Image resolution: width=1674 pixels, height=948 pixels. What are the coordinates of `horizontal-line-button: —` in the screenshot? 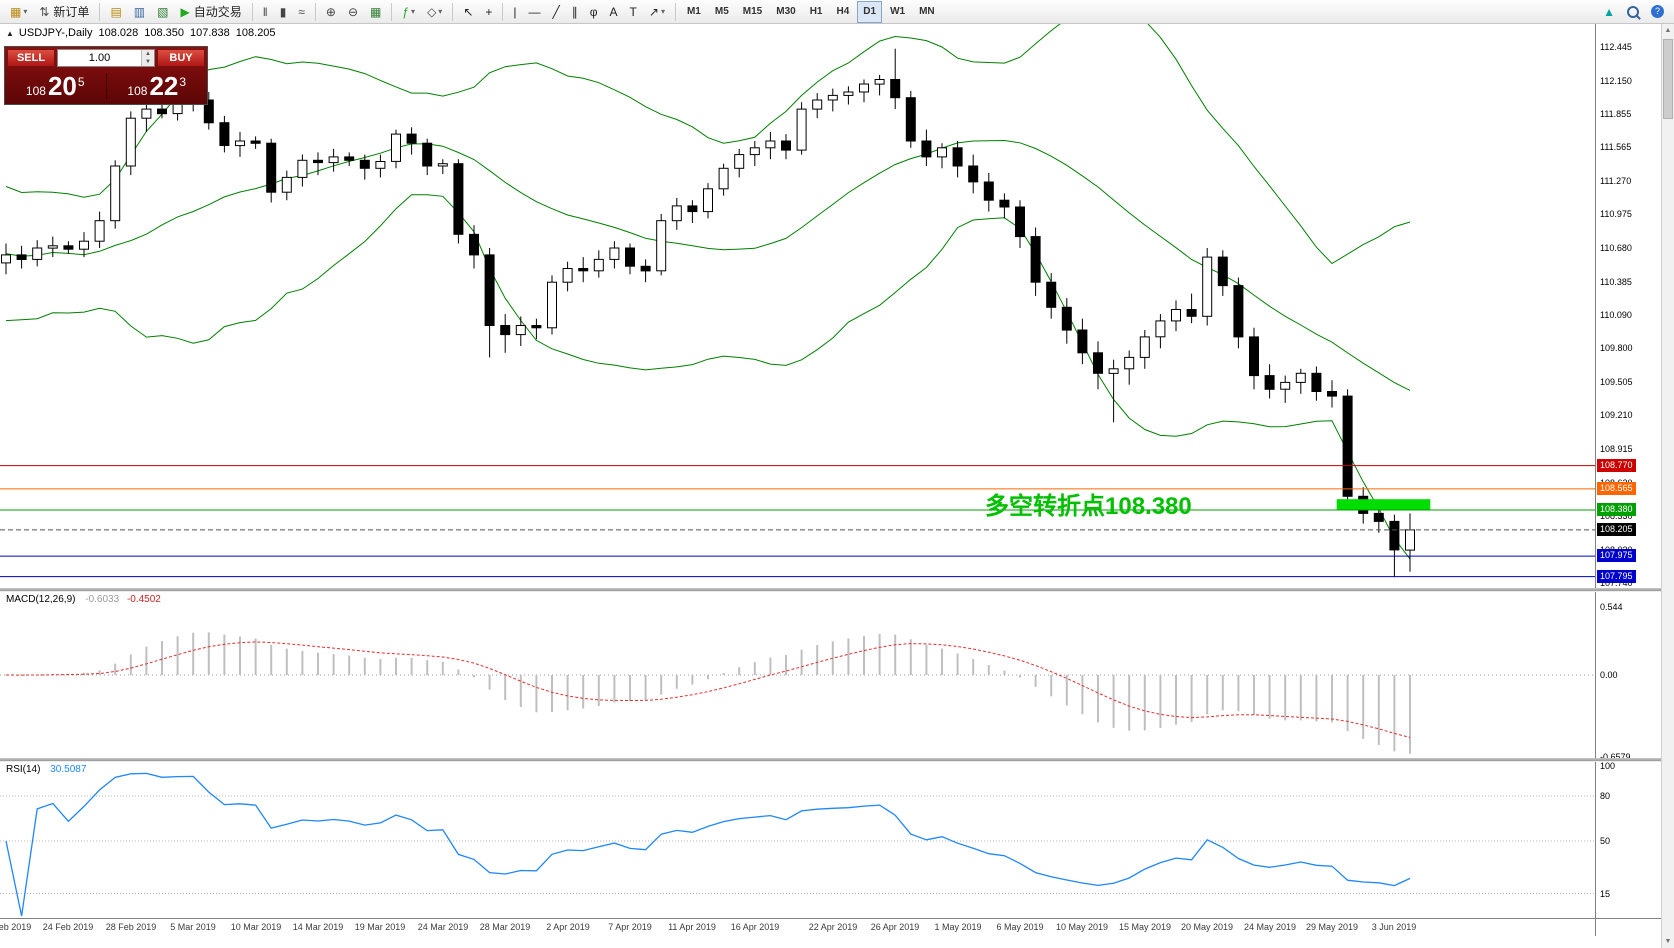 It's located at (535, 12).